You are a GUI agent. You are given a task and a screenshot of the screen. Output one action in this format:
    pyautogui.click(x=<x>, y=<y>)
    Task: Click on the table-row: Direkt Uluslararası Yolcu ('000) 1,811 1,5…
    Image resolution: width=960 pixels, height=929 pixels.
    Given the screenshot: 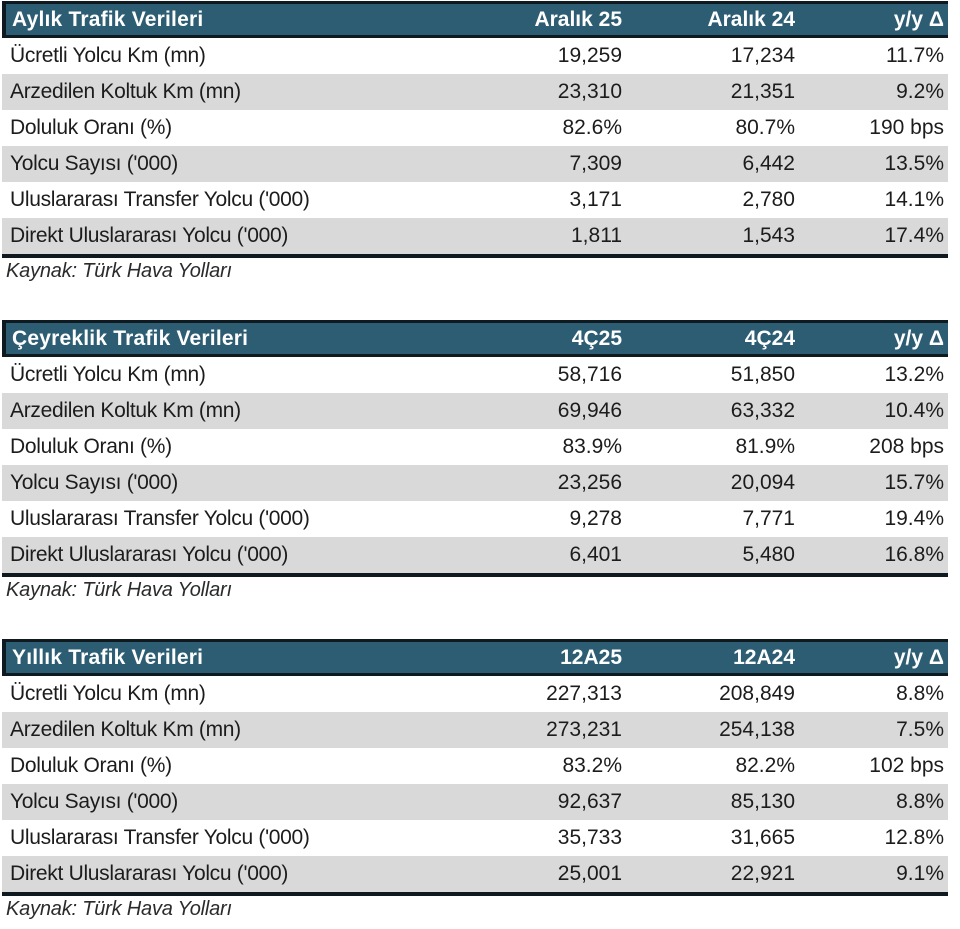 What is the action you would take?
    pyautogui.click(x=475, y=236)
    